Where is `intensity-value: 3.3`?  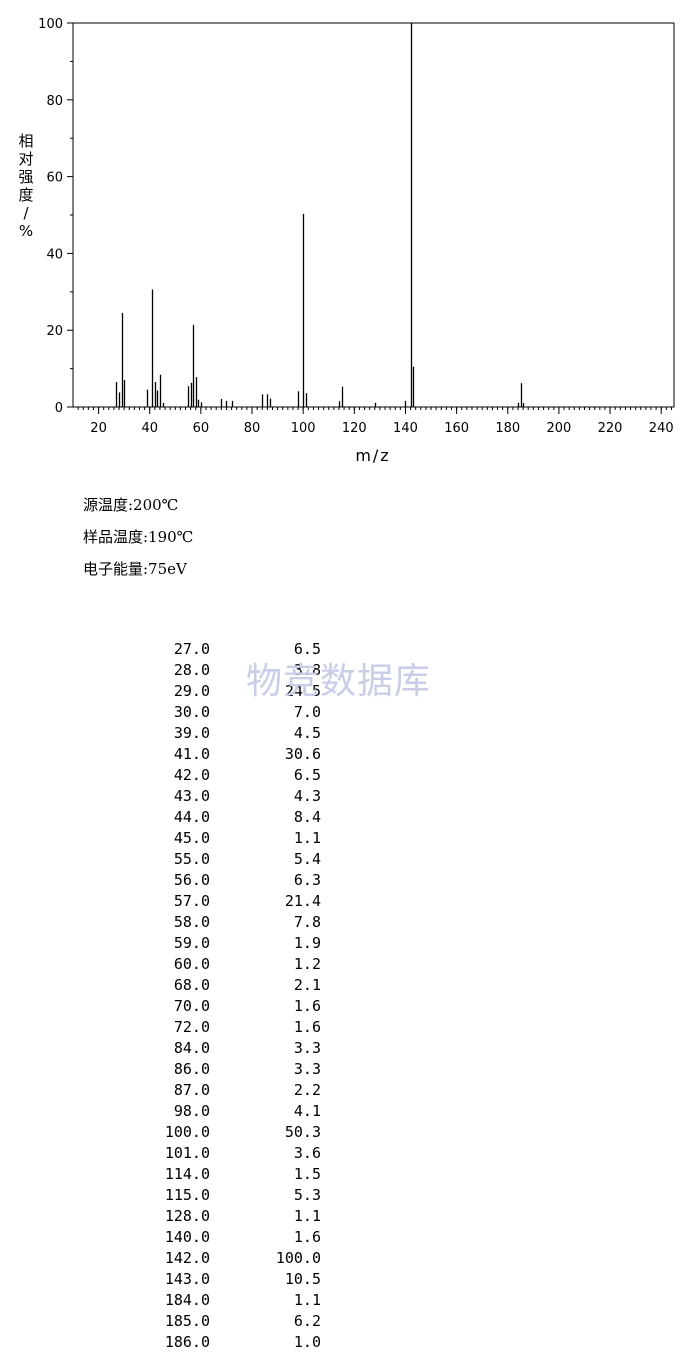 intensity-value: 3.3 is located at coordinates (307, 1069).